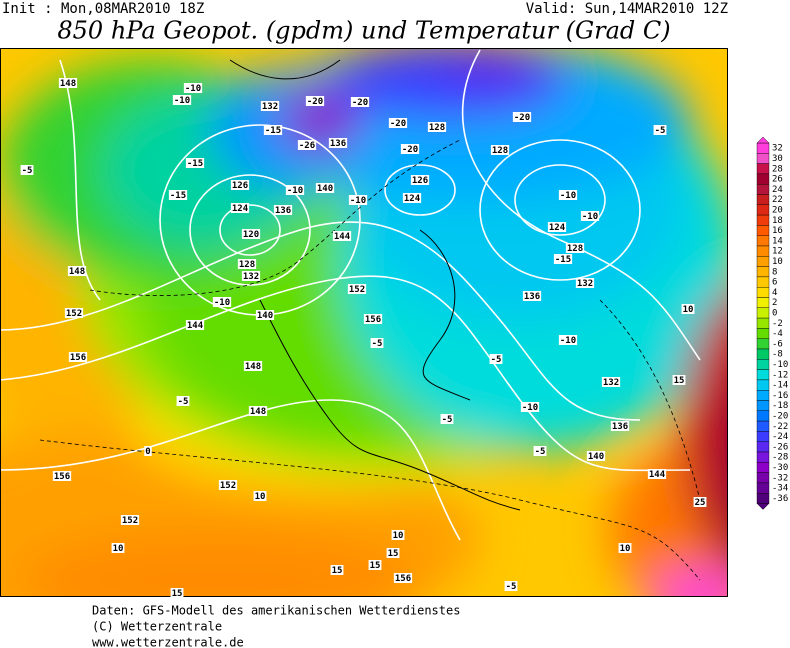  What do you see at coordinates (780, 427) in the screenshot?
I see `colorbar-label: -22` at bounding box center [780, 427].